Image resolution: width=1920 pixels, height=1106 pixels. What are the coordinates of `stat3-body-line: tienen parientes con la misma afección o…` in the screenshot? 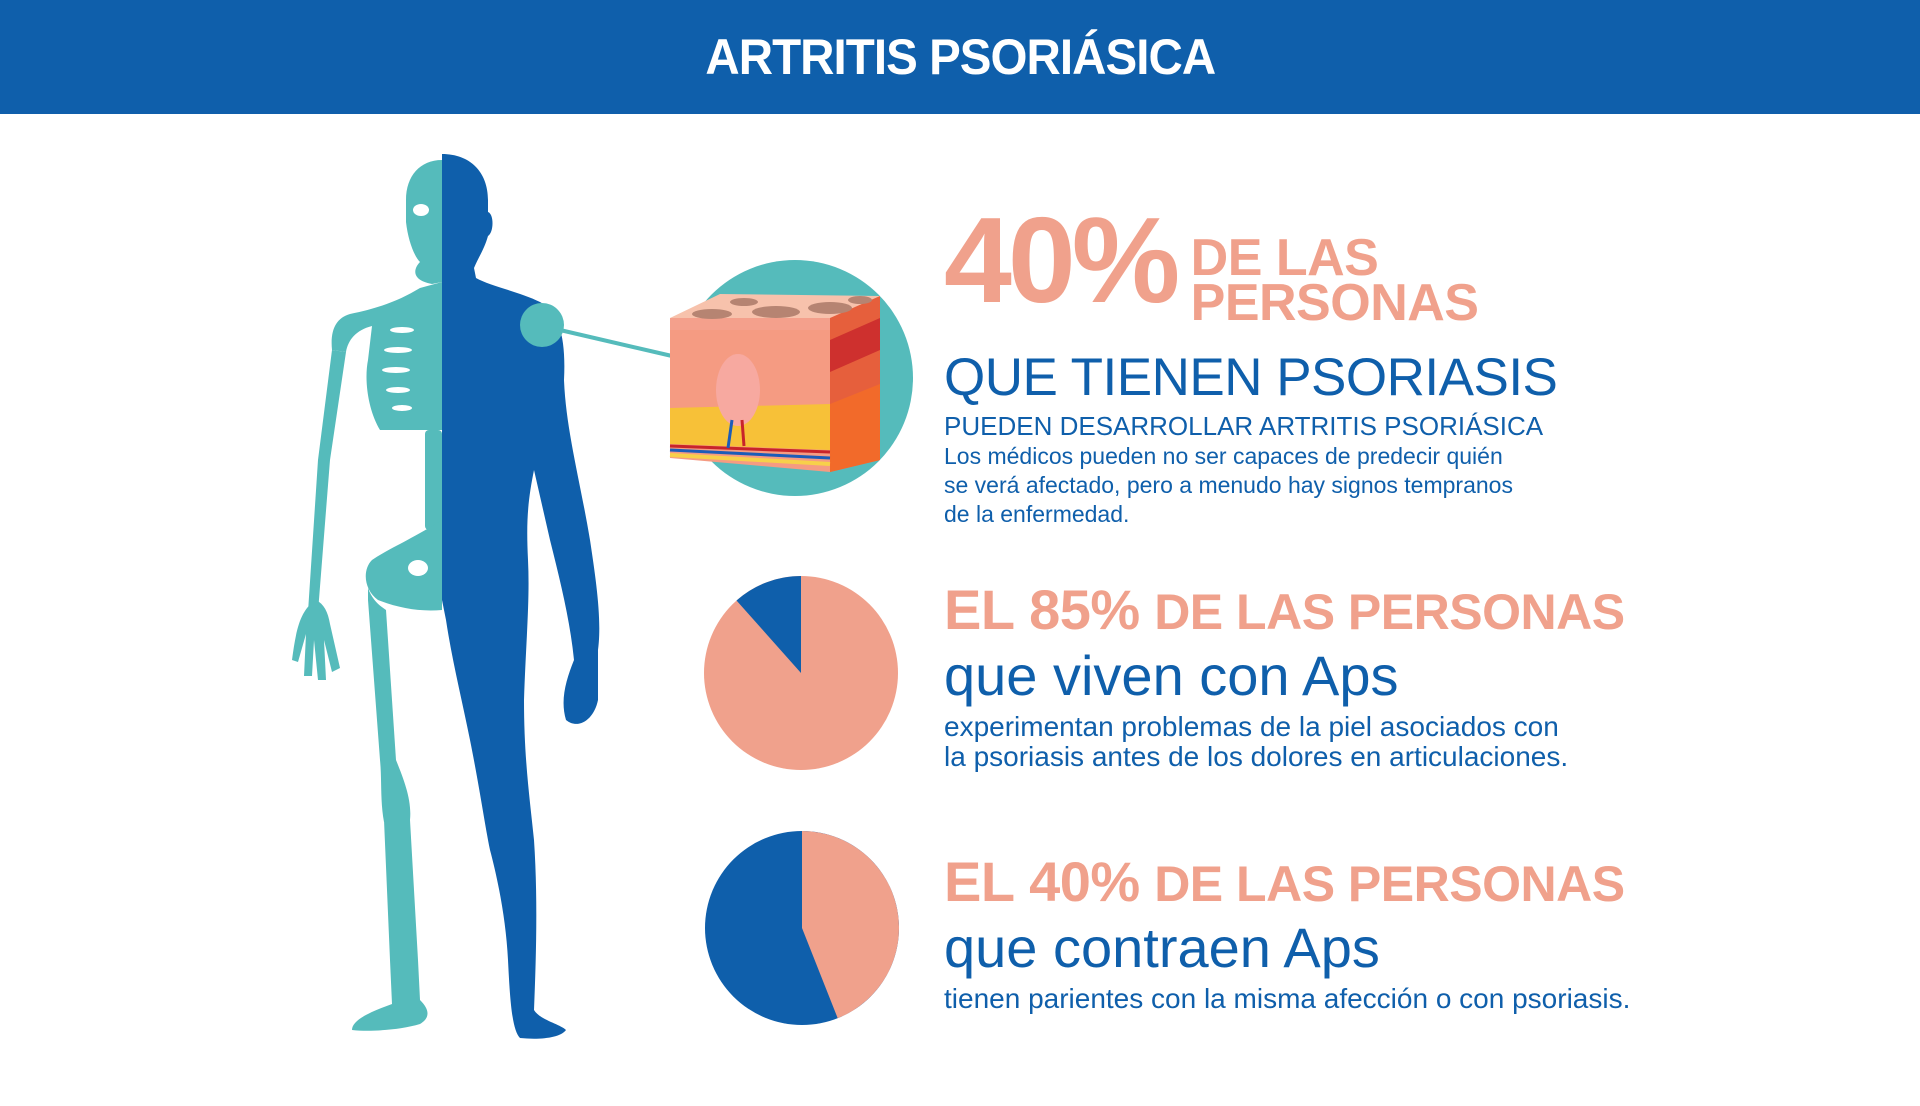 It's located at (1287, 998).